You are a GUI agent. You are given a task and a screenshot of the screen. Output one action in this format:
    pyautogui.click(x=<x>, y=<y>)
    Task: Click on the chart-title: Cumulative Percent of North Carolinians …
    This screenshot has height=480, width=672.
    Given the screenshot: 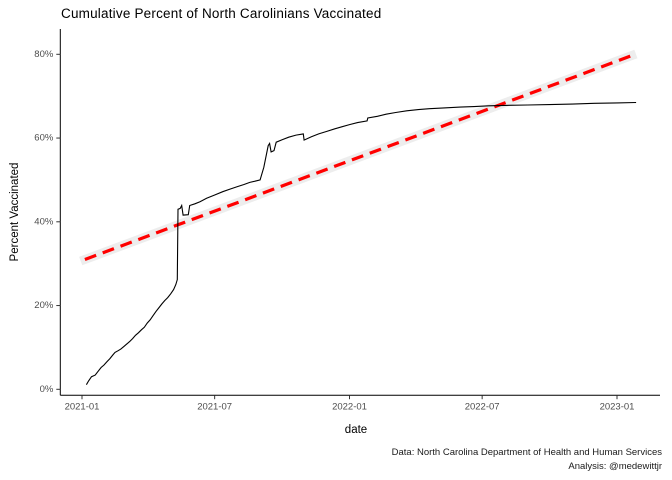 What is the action you would take?
    pyautogui.click(x=221, y=13)
    